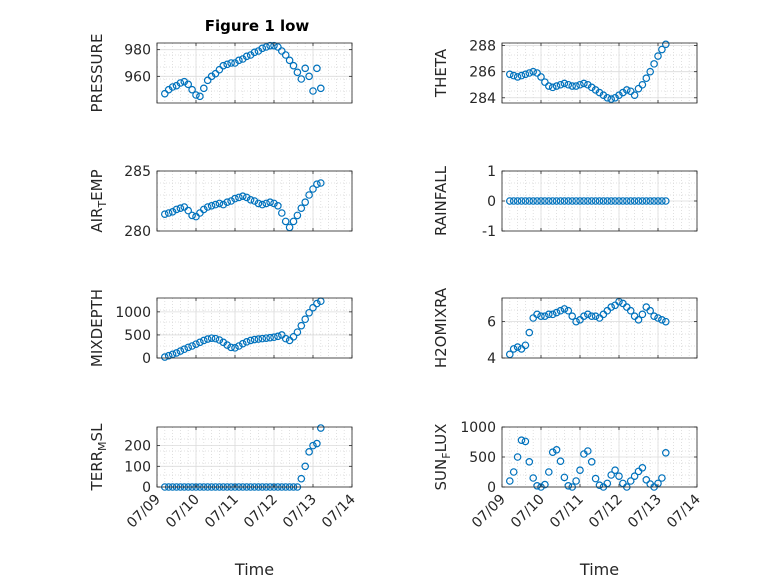 This screenshot has height=583, width=778. Describe the element at coordinates (482, 73) in the screenshot. I see `y-tick-label: 286` at that location.